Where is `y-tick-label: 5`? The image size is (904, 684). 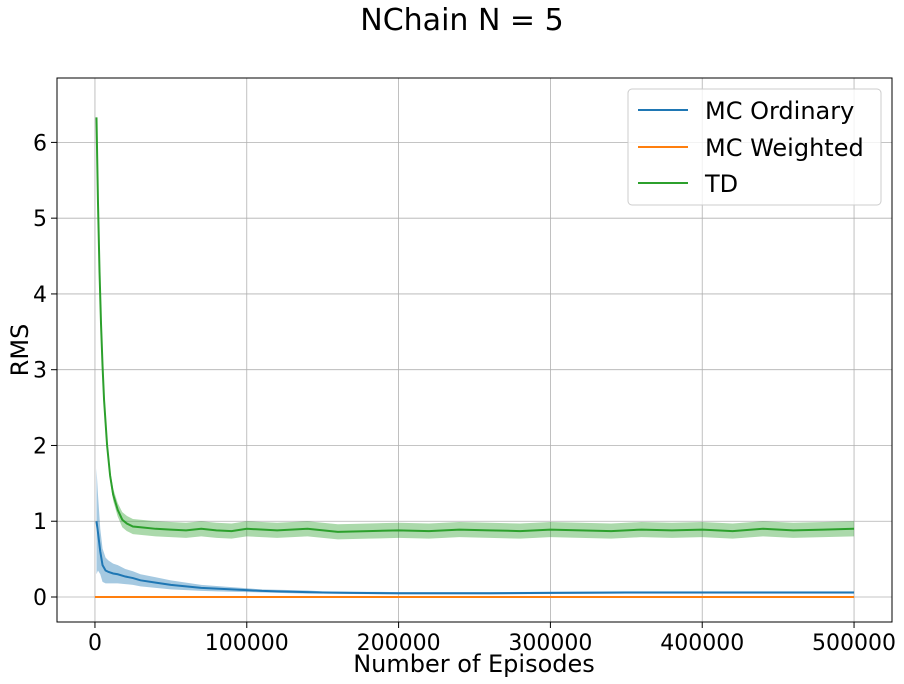 y-tick-label: 5 is located at coordinates (40, 219).